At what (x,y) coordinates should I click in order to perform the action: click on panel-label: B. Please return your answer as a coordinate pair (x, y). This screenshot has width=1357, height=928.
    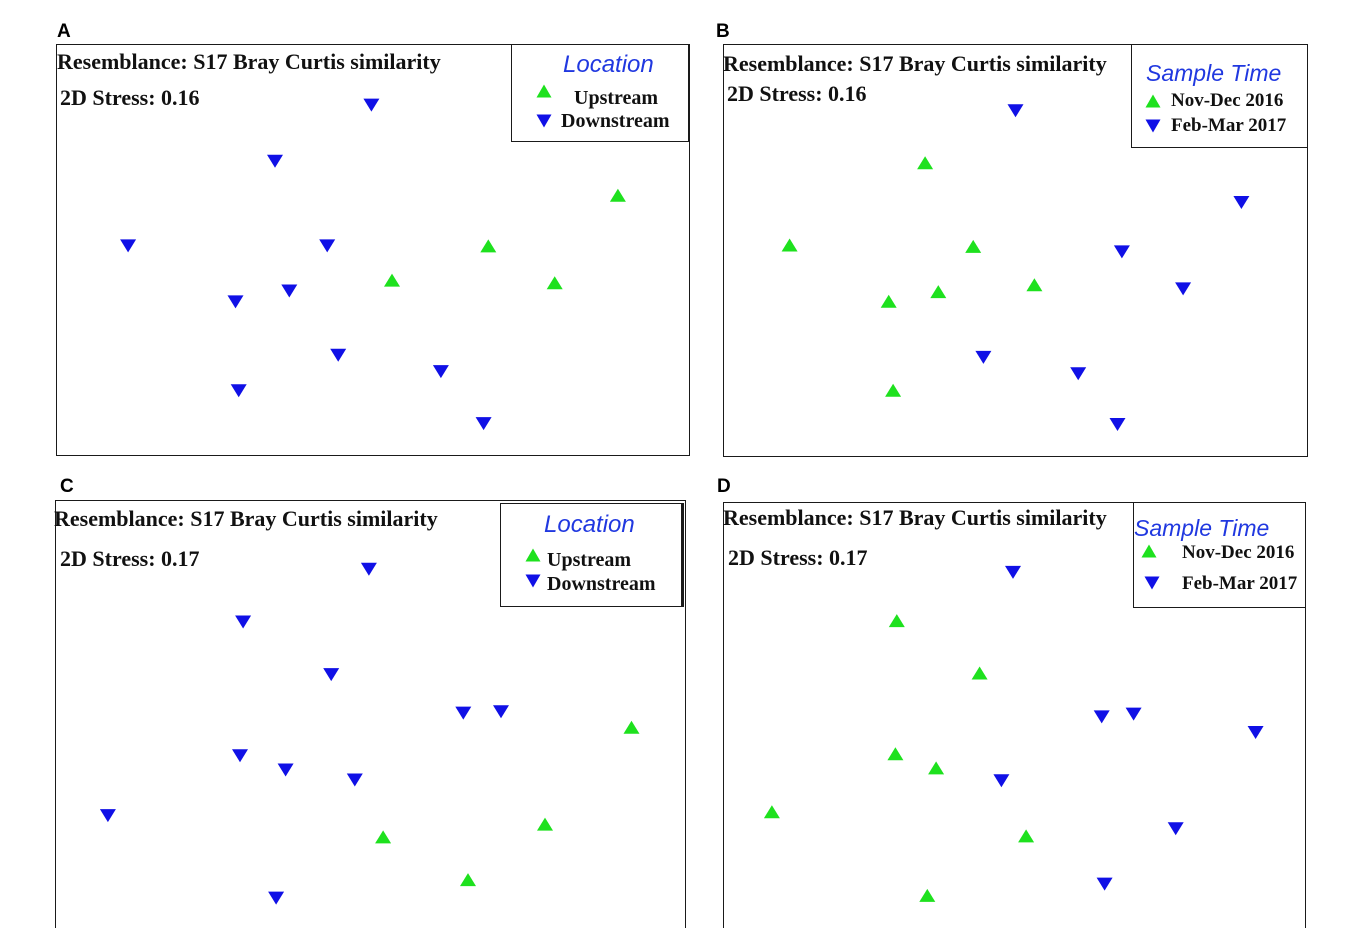
    Looking at the image, I should click on (723, 31).